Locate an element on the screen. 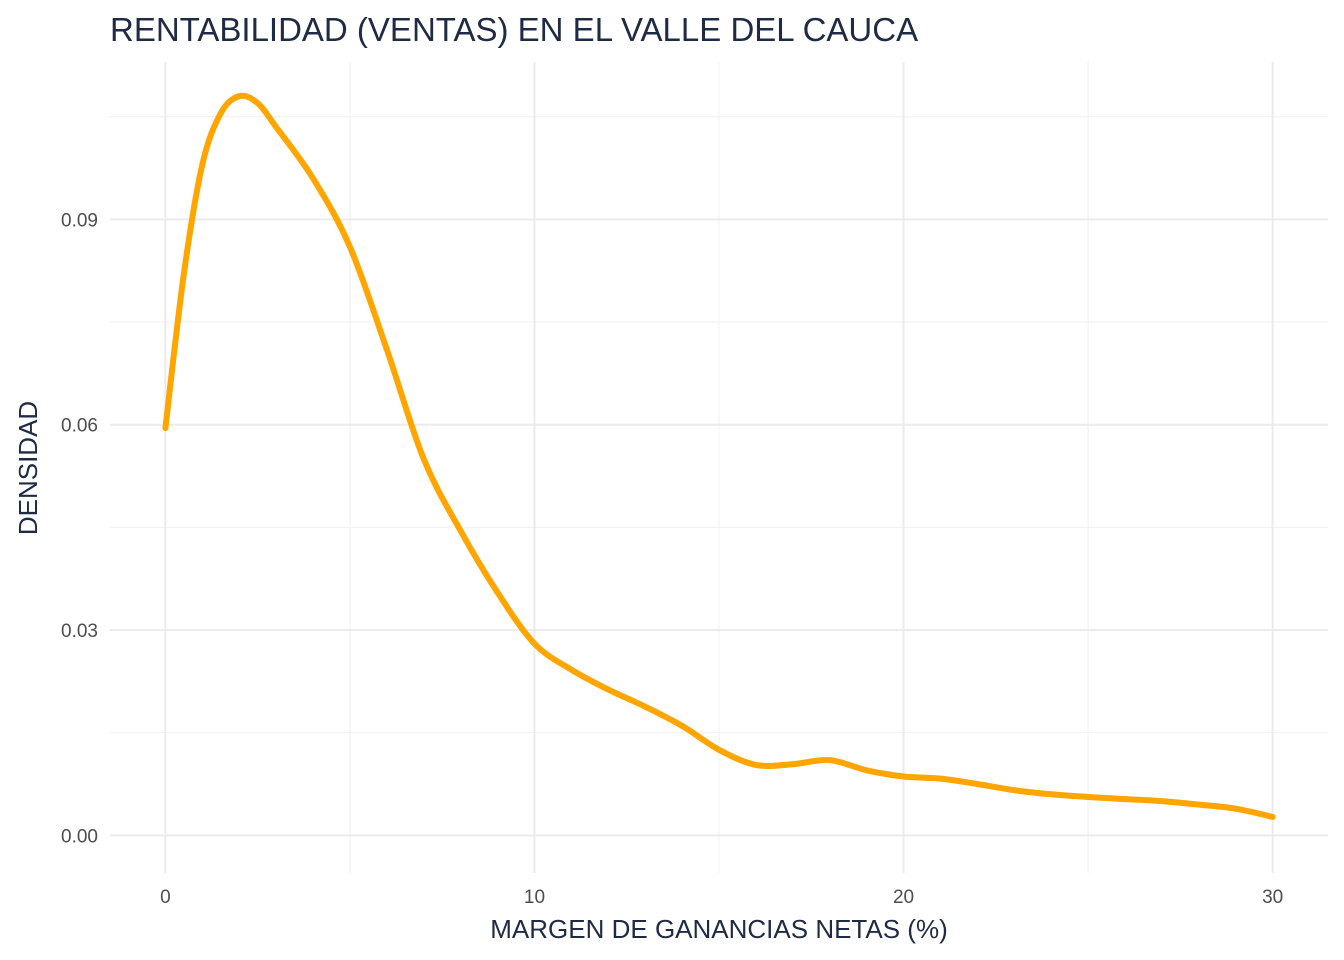  x-tick-label: 0 is located at coordinates (165, 897).